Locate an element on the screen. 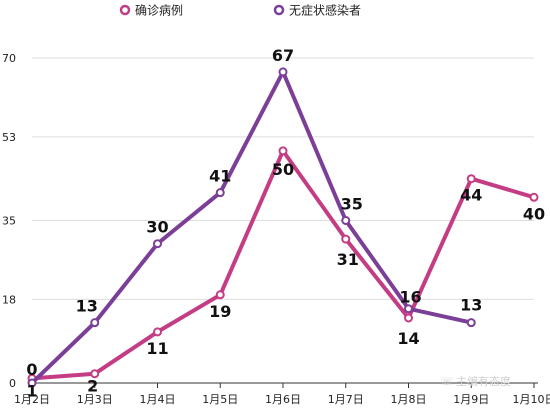  watermark: ☏ 主编有态度 is located at coordinates (475, 381).